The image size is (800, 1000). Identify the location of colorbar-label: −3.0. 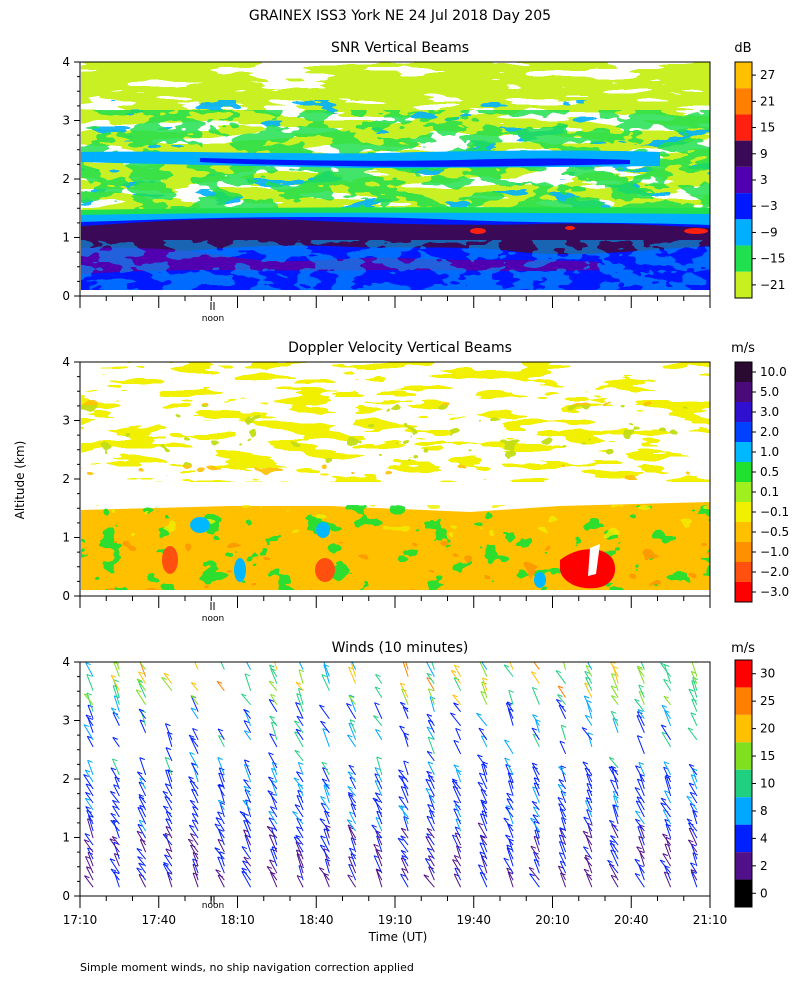
(774, 592).